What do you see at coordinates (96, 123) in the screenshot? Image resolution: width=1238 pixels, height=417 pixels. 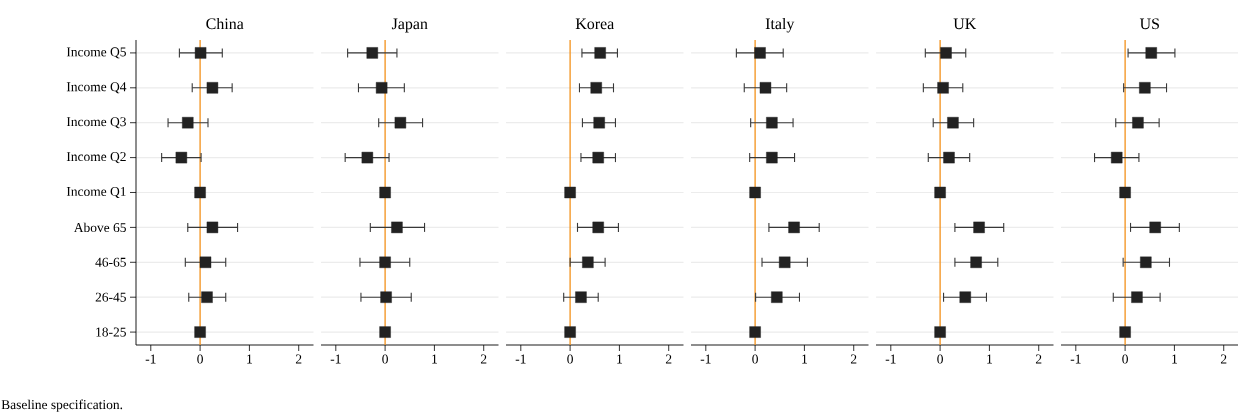 I see `y-tick-label: Income Q3` at bounding box center [96, 123].